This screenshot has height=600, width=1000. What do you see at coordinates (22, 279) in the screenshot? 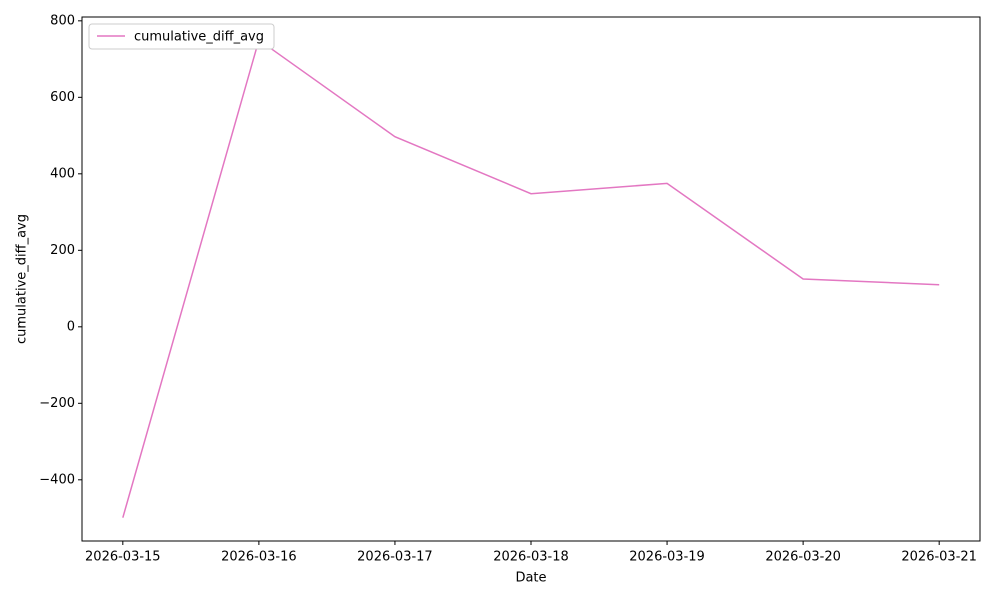
I see `y-axis-label: cumulative_diff_avg` at bounding box center [22, 279].